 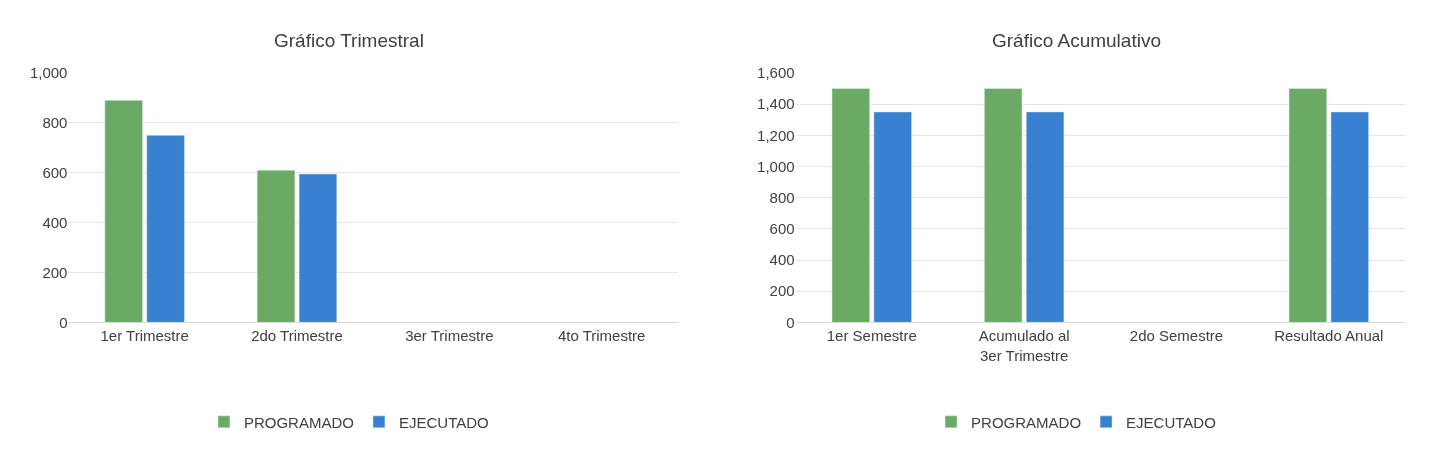 What do you see at coordinates (144, 336) in the screenshot?
I see `x-tick-label: 1er Trimestre` at bounding box center [144, 336].